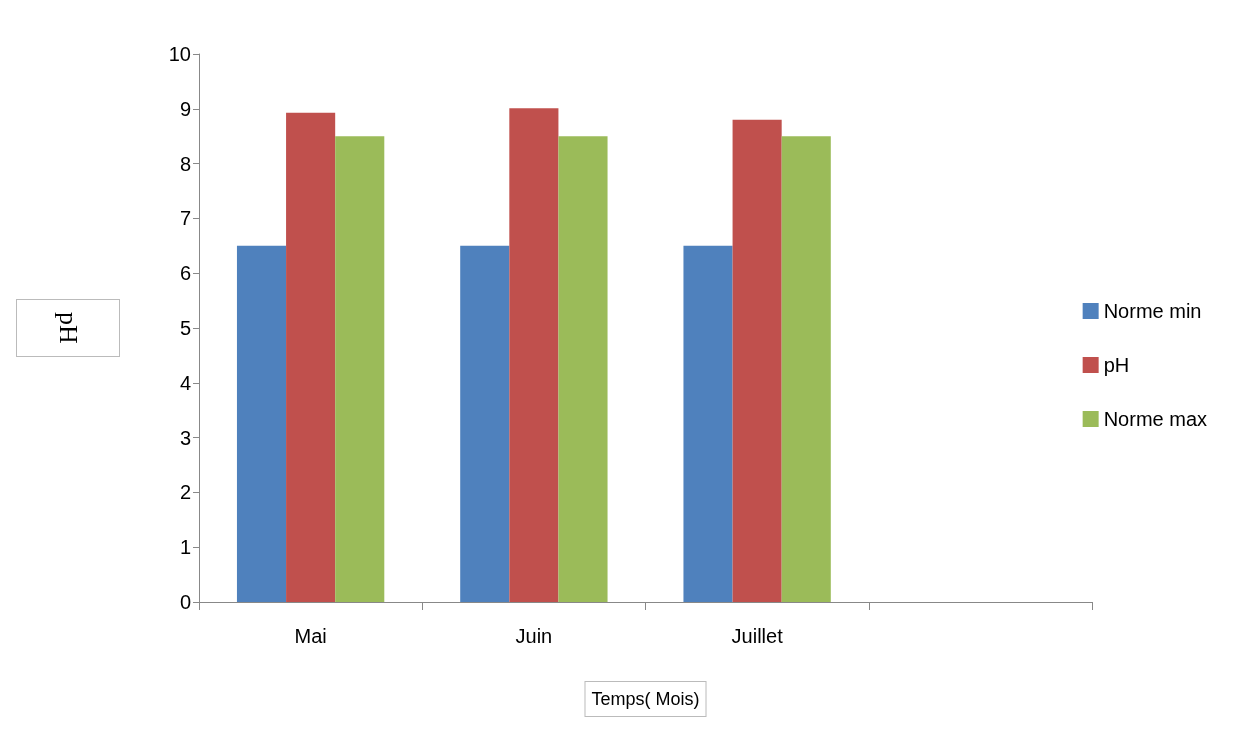  What do you see at coordinates (1116, 365) in the screenshot?
I see `legend-label: pH` at bounding box center [1116, 365].